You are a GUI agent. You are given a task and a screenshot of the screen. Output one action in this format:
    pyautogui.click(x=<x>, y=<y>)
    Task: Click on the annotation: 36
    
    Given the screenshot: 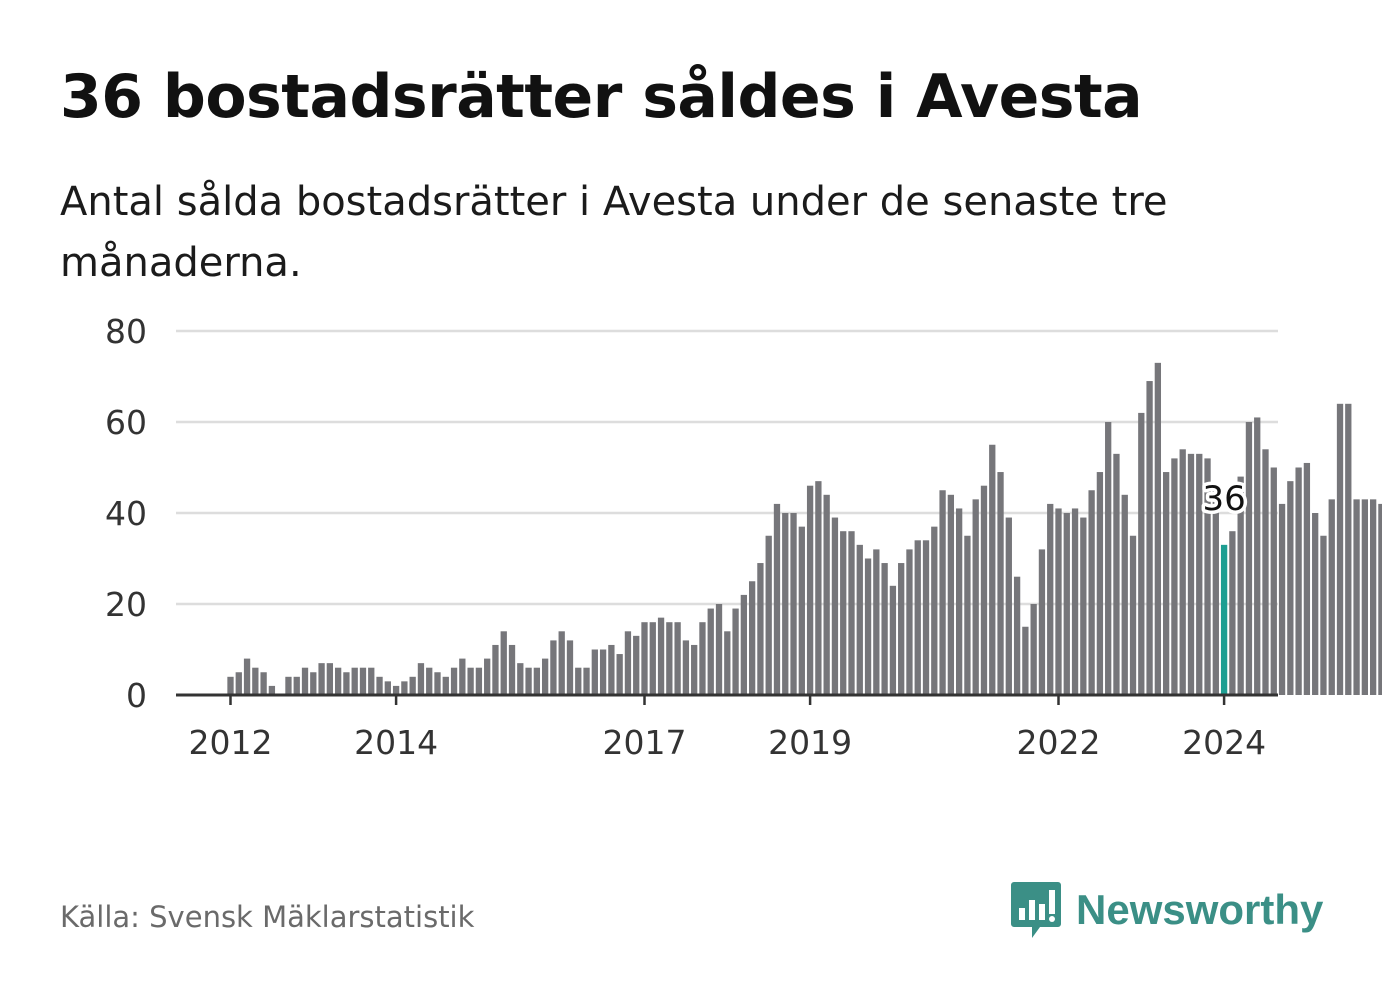 What is the action you would take?
    pyautogui.click(x=1224, y=499)
    